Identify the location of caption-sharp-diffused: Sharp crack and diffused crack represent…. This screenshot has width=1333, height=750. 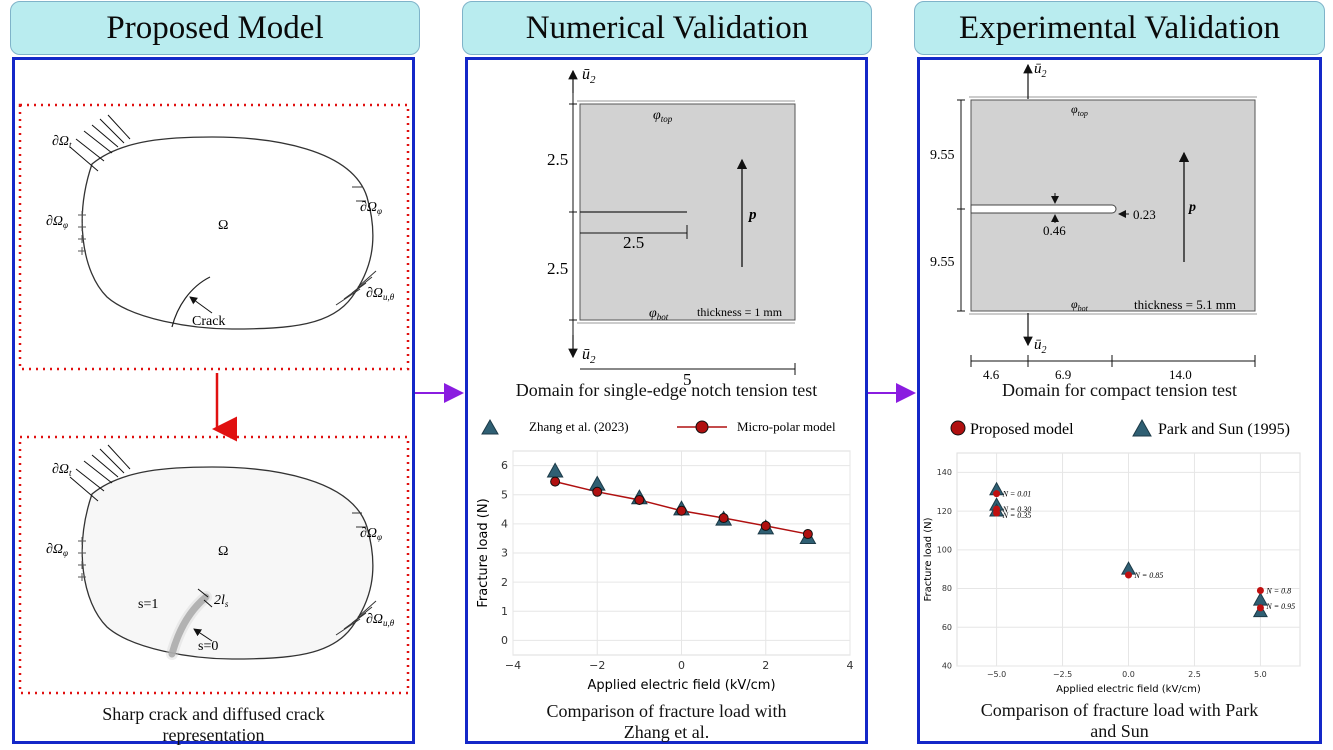
(213, 724).